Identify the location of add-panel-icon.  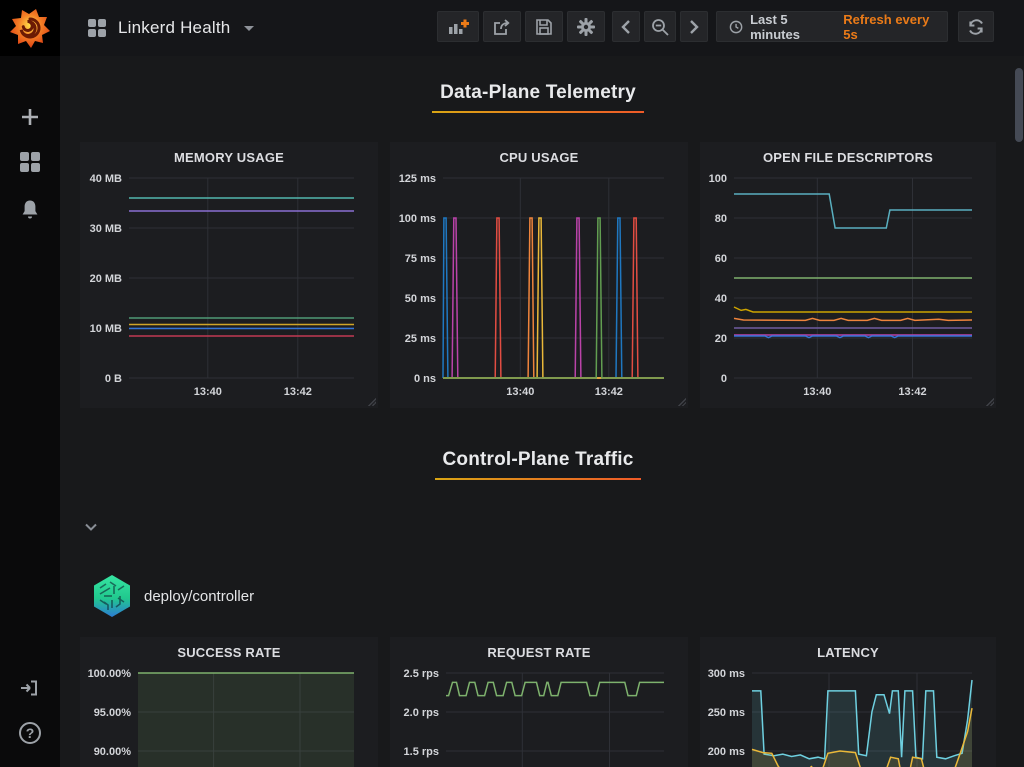
(459, 26).